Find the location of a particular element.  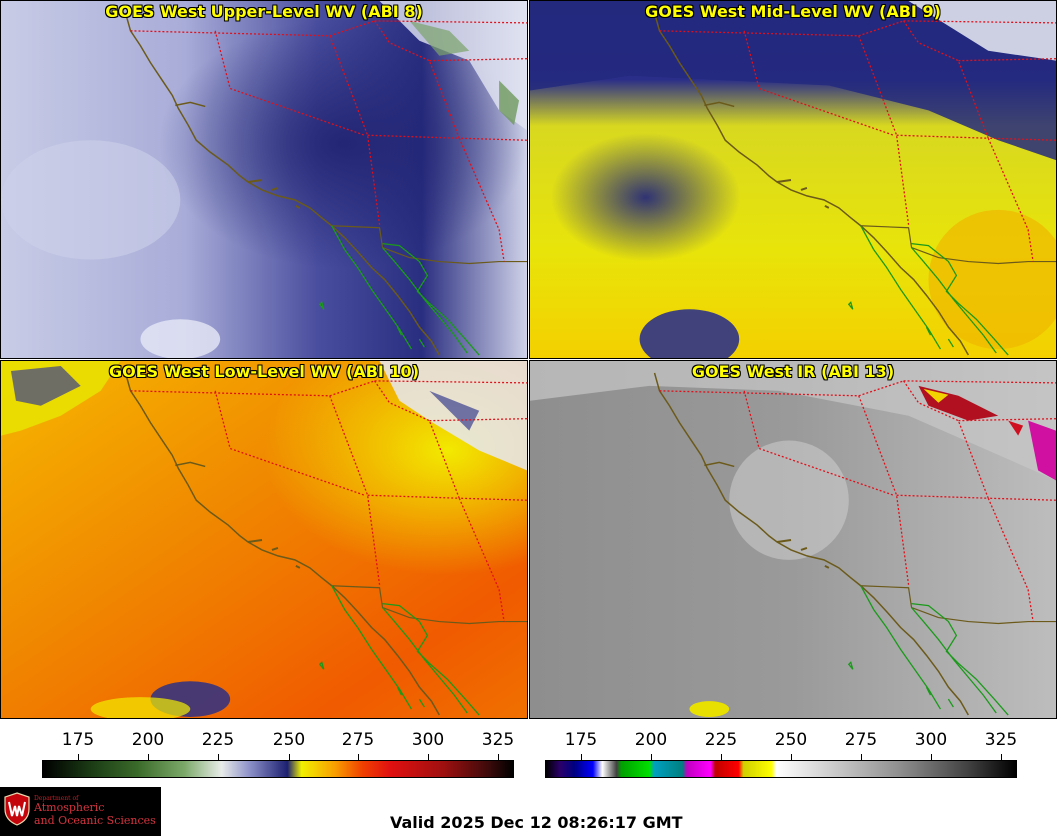

wv-tick-label: 175 is located at coordinates (78, 740).